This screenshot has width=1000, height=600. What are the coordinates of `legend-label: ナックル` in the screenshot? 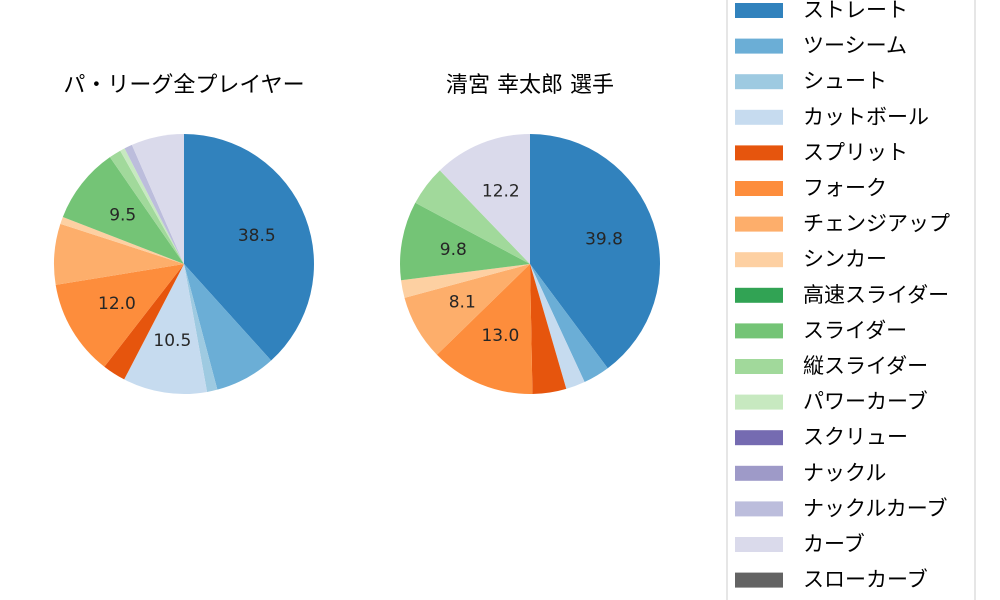 It's located at (844, 473).